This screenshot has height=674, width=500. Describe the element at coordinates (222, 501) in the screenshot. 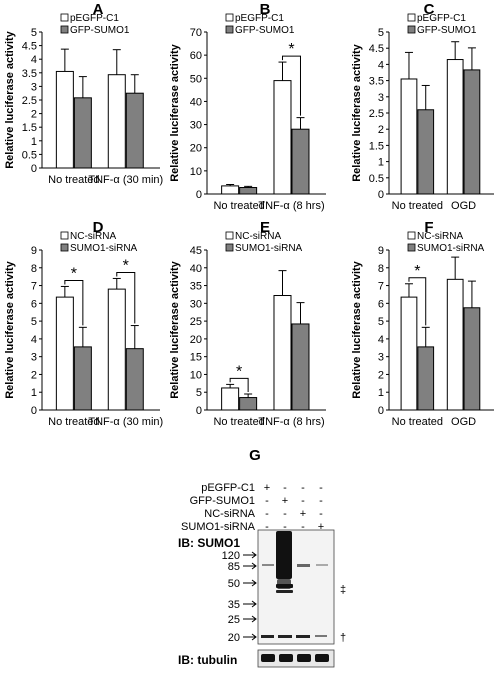

I see `blot-condition-label: GFP-SUMO1` at that location.